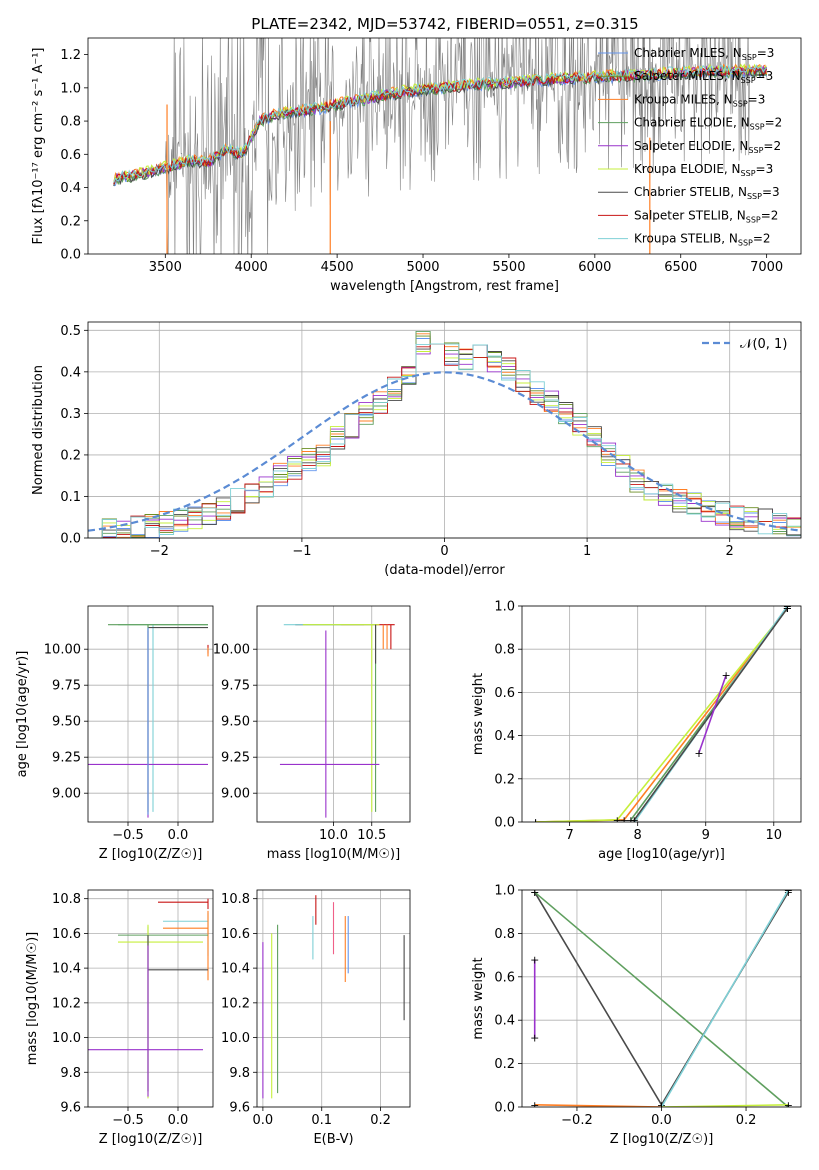 This screenshot has height=1170, width=819. I want to click on x-tick-label: 2, so click(730, 551).